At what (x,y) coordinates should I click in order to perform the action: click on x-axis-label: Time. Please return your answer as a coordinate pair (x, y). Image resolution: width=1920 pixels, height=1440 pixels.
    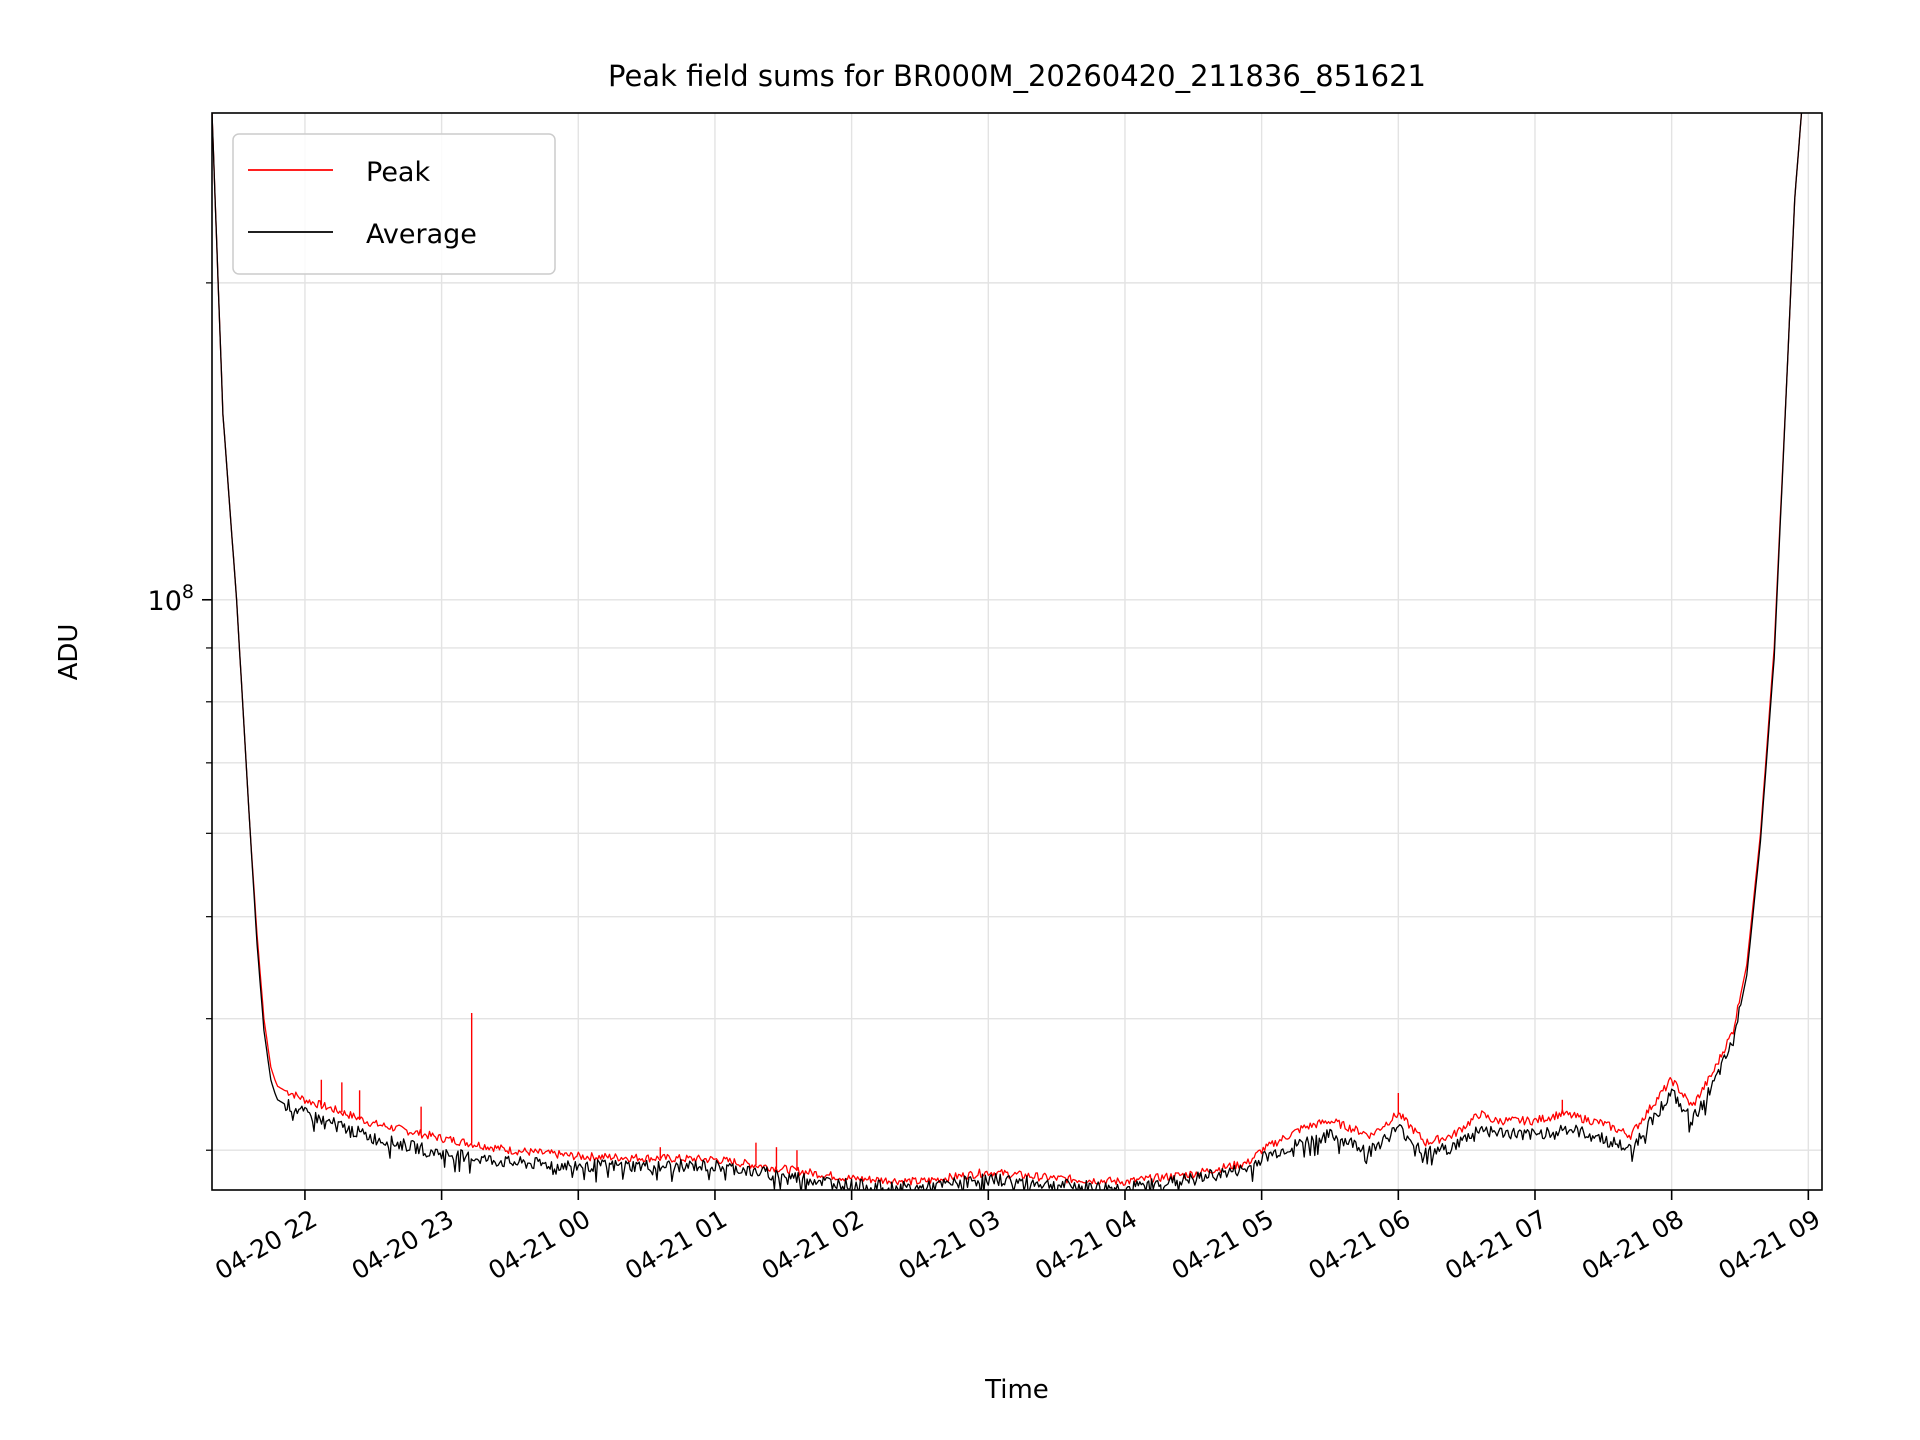
    Looking at the image, I should click on (1016, 1390).